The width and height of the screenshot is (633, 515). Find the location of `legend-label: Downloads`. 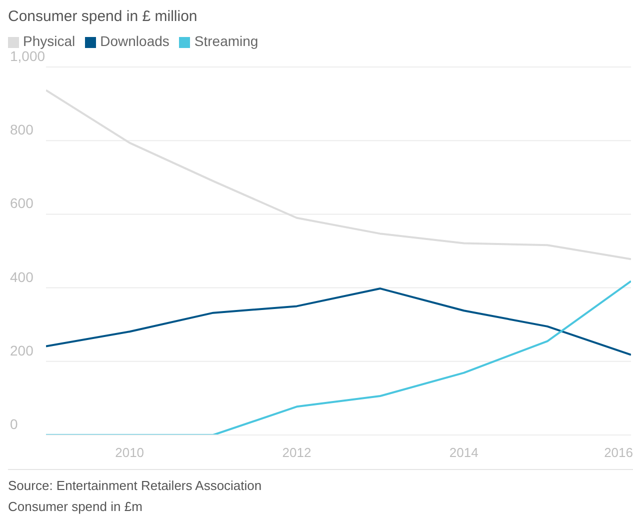

legend-label: Downloads is located at coordinates (135, 41).